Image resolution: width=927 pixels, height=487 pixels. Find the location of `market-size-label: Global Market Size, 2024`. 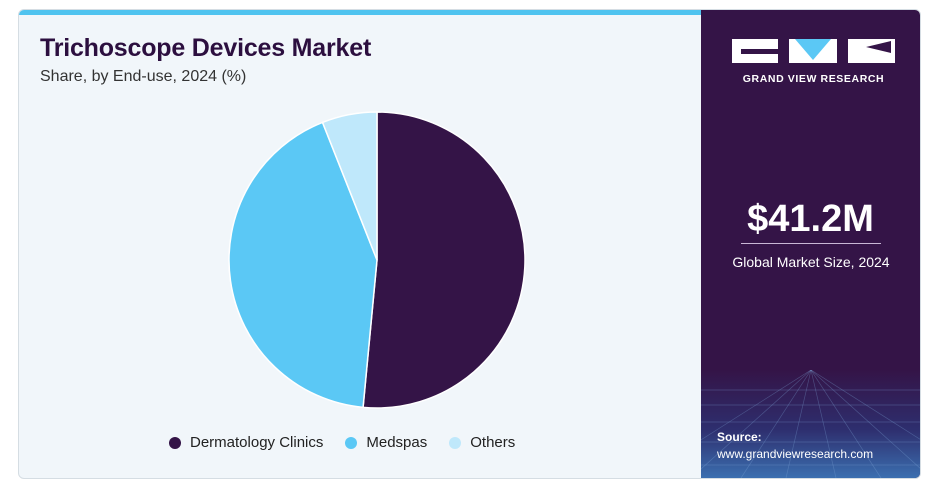

market-size-label: Global Market Size, 2024 is located at coordinates (811, 262).